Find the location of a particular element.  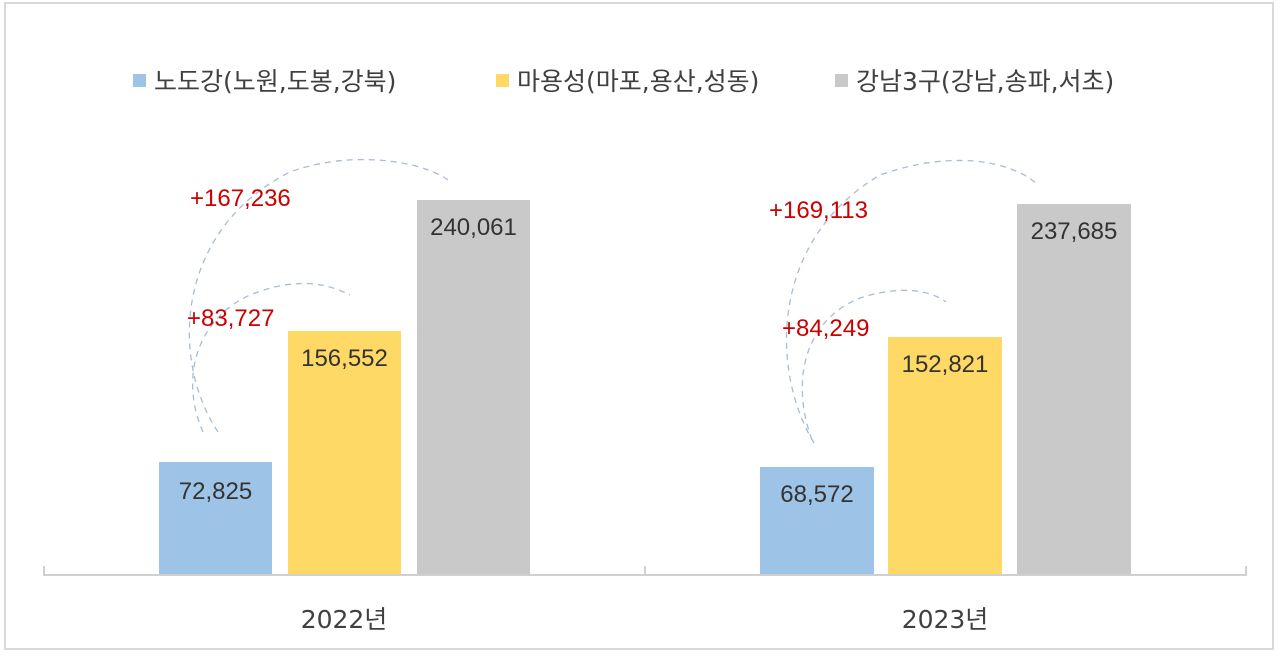

arc-2022-small is located at coordinates (271, 357).